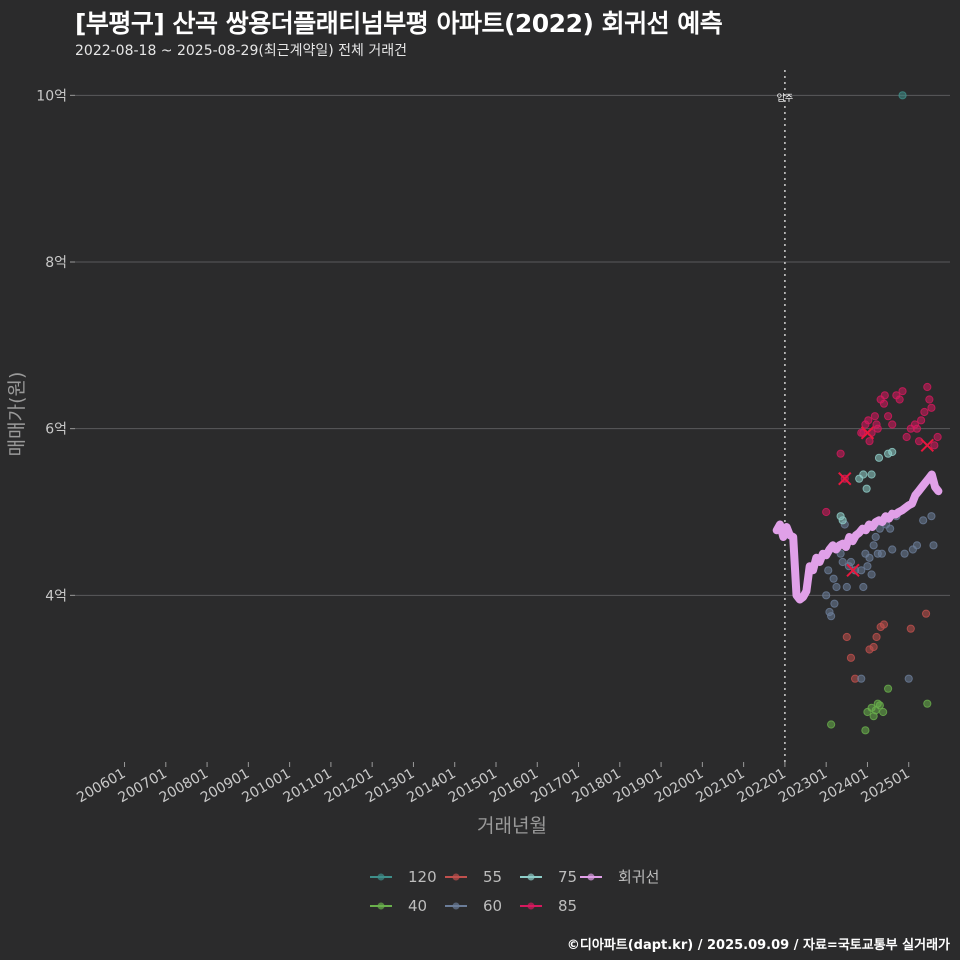  What do you see at coordinates (56, 430) in the screenshot?
I see `y-tick-label: 6억` at bounding box center [56, 430].